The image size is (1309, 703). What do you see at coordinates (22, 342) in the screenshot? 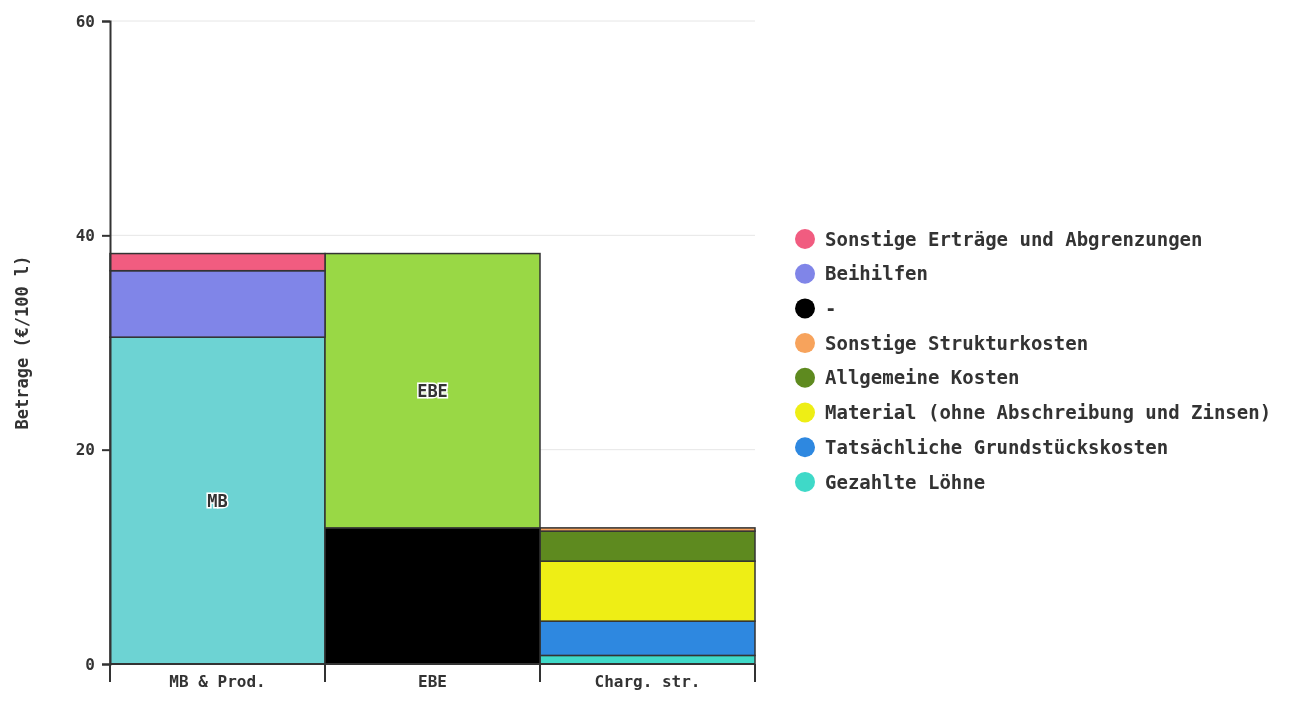
I see `y-axis-title: Betrage (€/100 l)` at bounding box center [22, 342].